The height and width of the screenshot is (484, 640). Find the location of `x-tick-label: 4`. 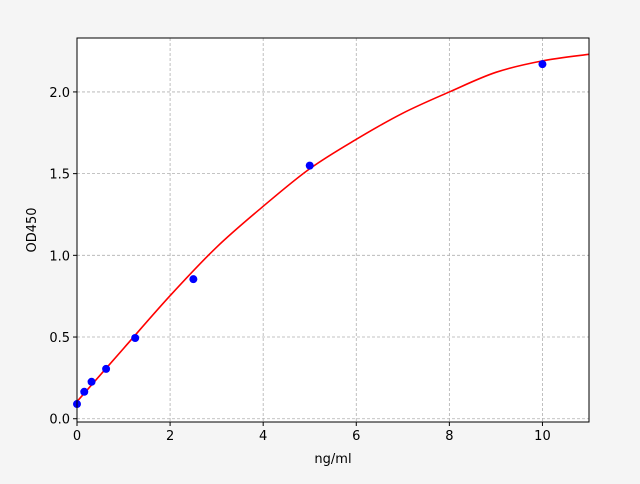

x-tick-label: 4 is located at coordinates (263, 436).